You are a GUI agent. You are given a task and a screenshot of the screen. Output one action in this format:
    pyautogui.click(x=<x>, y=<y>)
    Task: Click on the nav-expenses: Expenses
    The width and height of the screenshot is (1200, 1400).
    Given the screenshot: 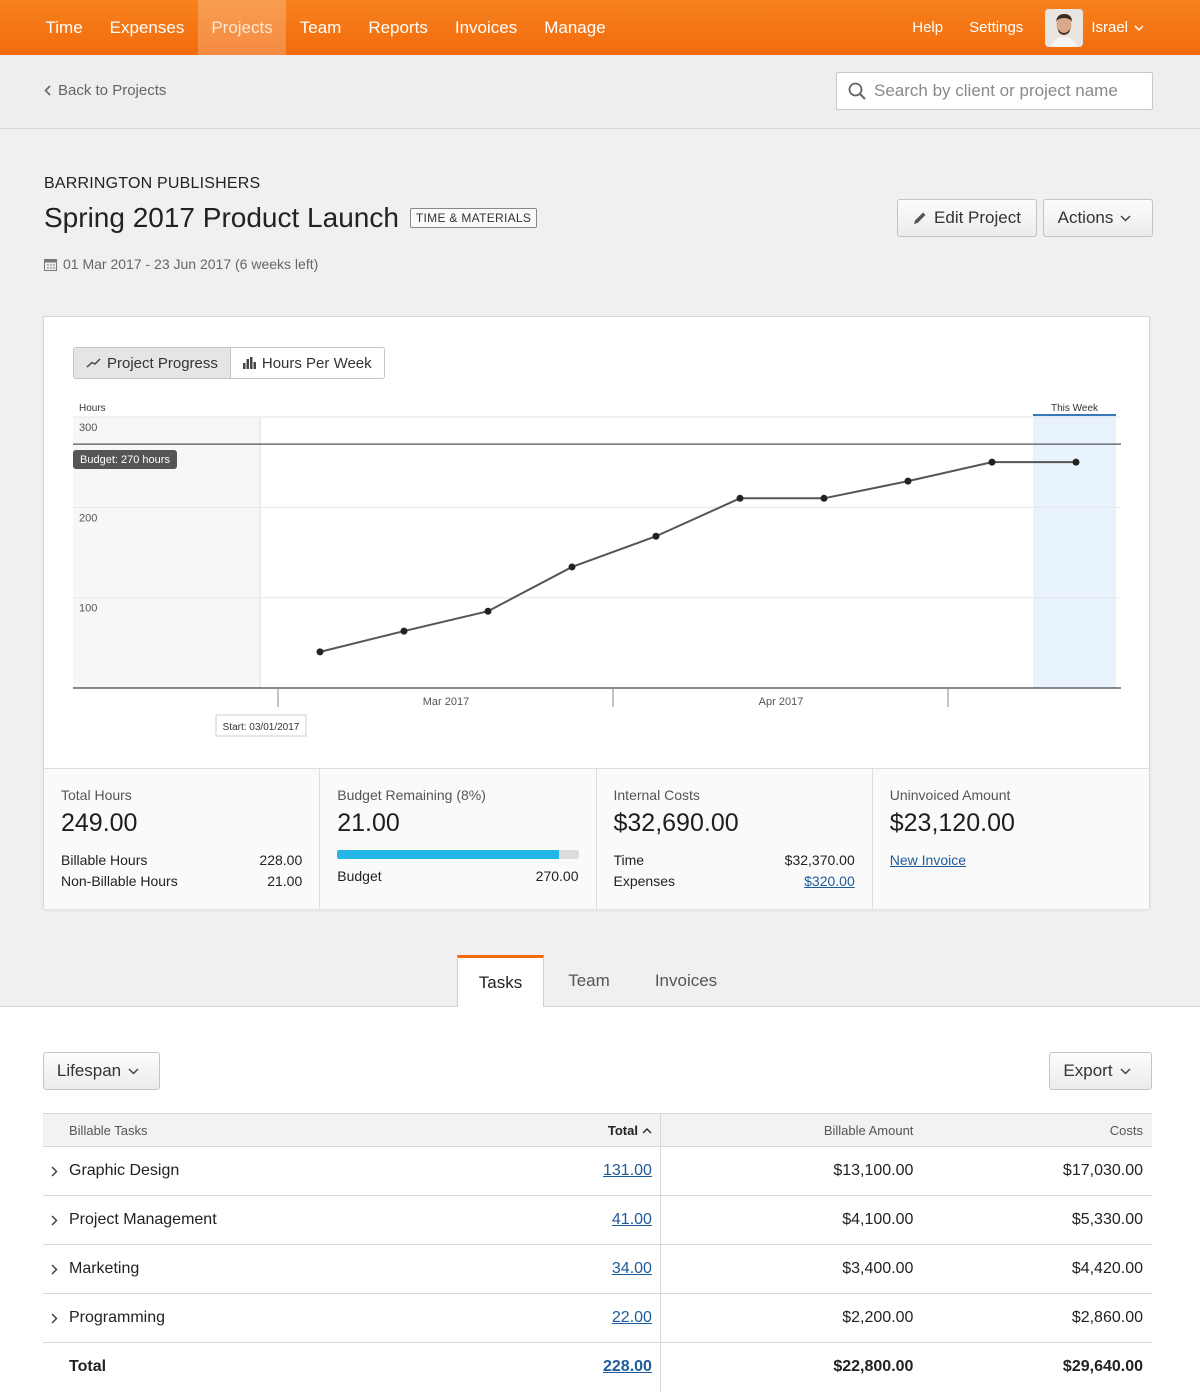 What is the action you would take?
    pyautogui.click(x=147, y=27)
    